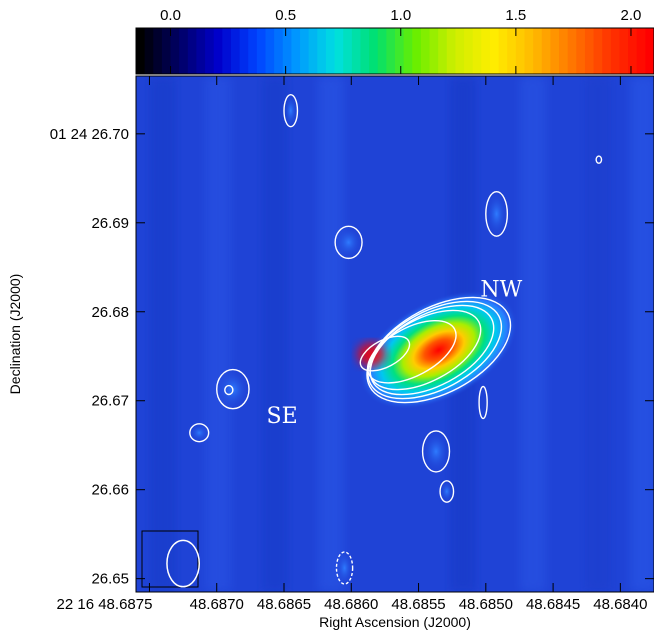 This screenshot has width=654, height=633. I want to click on y-tick-label: 26.69, so click(110, 223).